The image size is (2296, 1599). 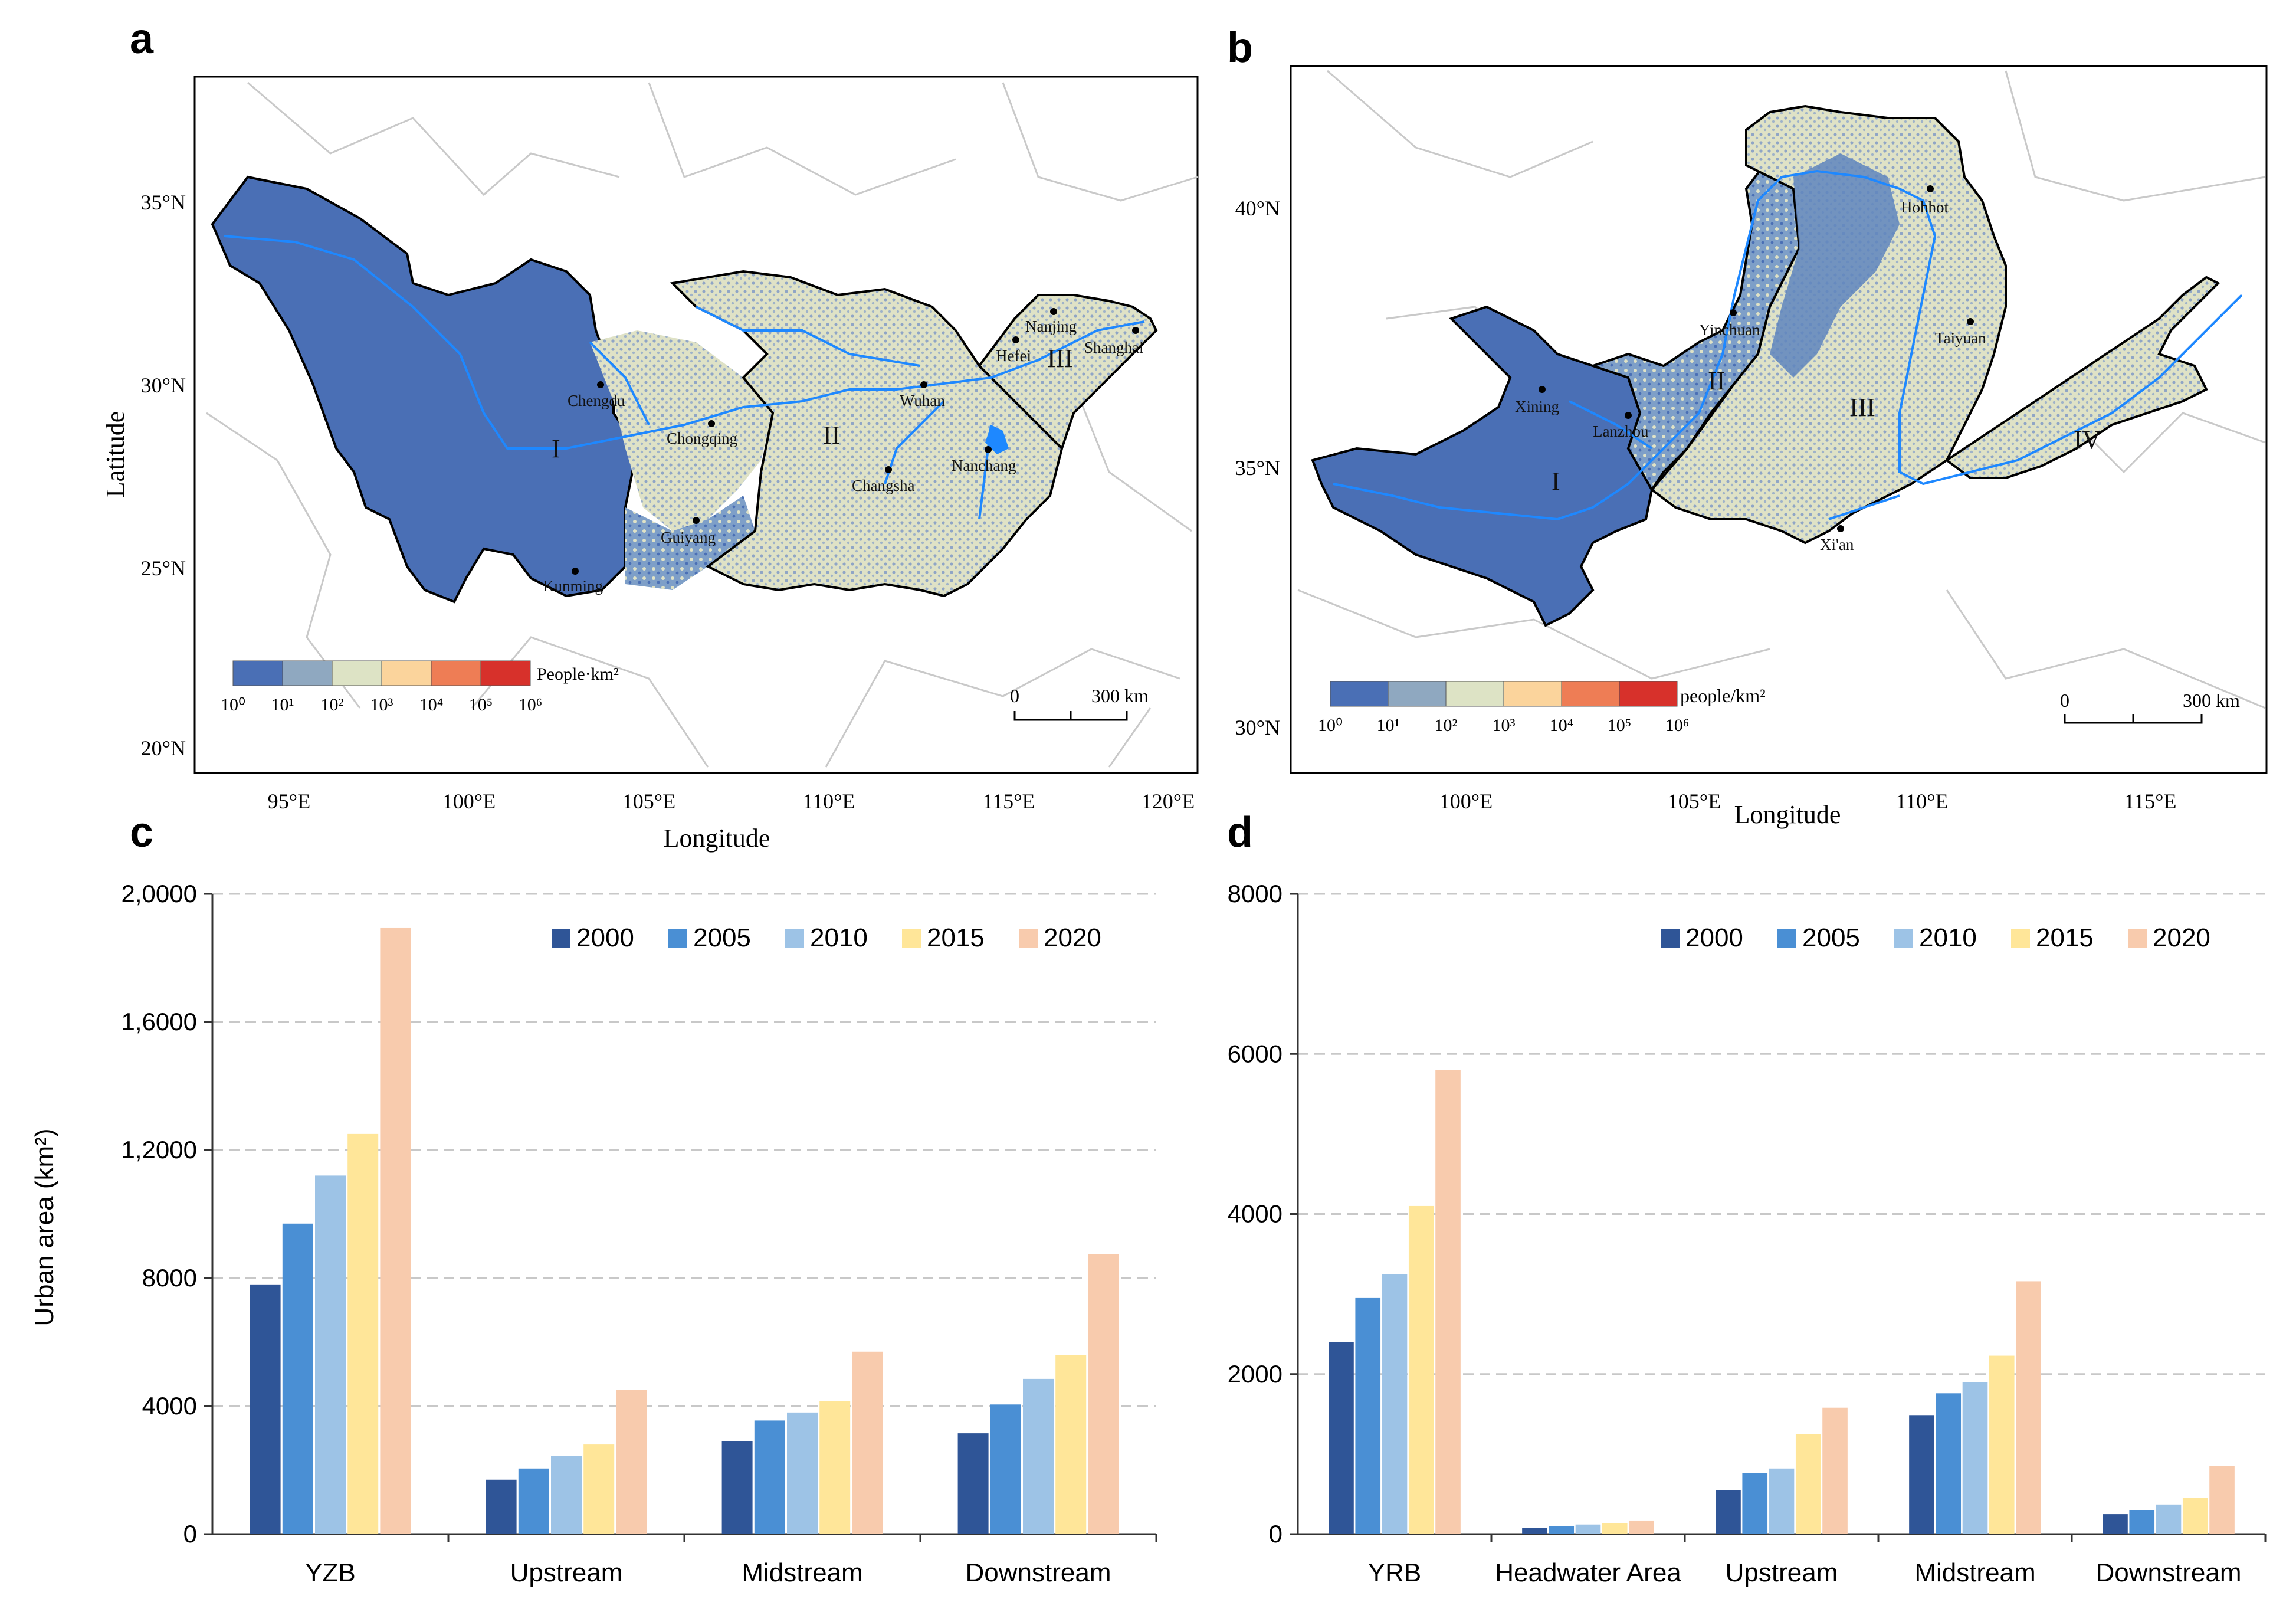 What do you see at coordinates (425, 389) in the screenshot?
I see `map-a-region-i` at bounding box center [425, 389].